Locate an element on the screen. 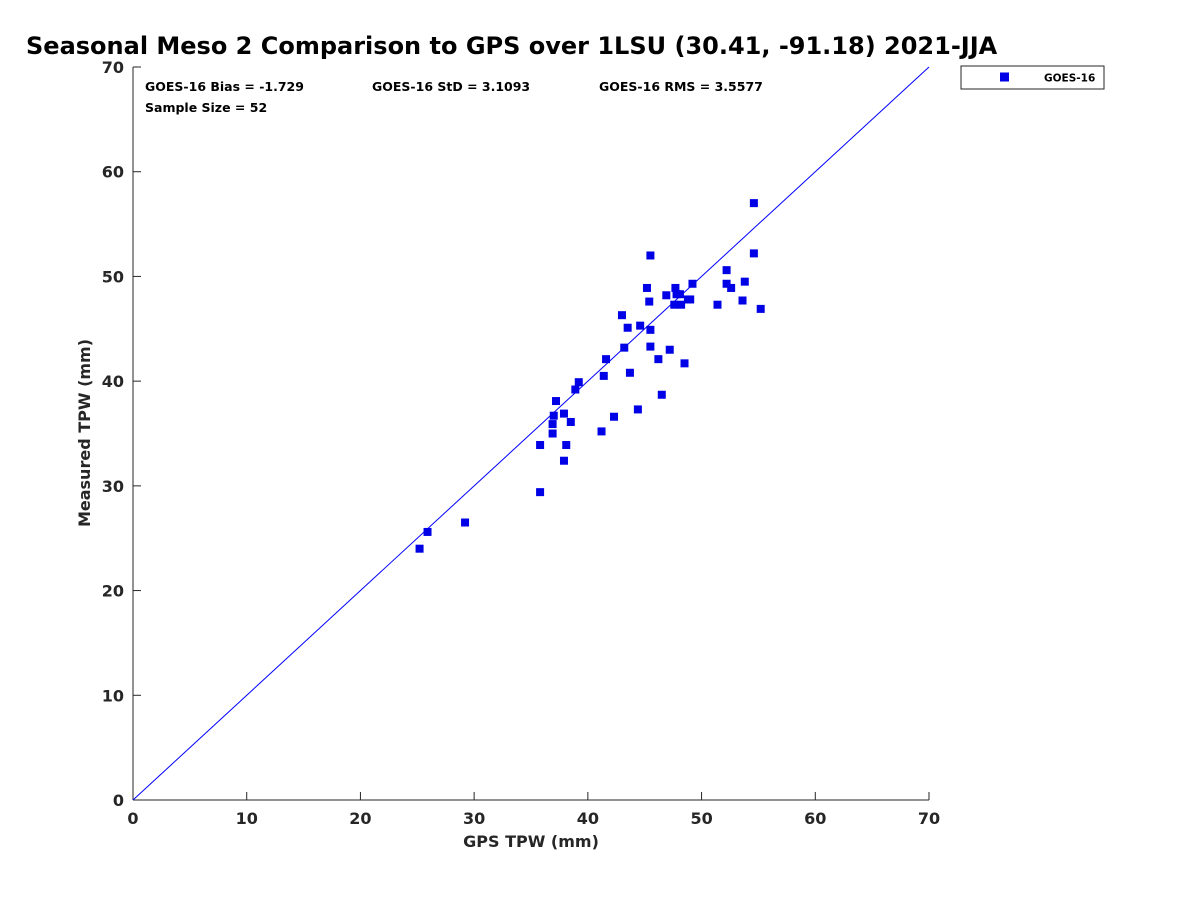 The width and height of the screenshot is (1200, 900). y-tick-label-1: 10 is located at coordinates (113, 695).